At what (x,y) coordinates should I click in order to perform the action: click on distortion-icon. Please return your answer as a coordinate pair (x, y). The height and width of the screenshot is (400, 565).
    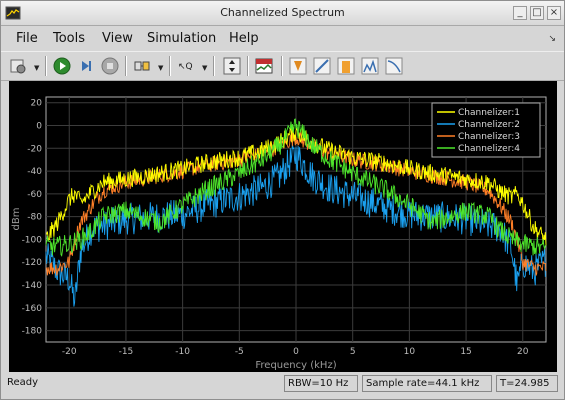
    Looking at the image, I should click on (370, 66).